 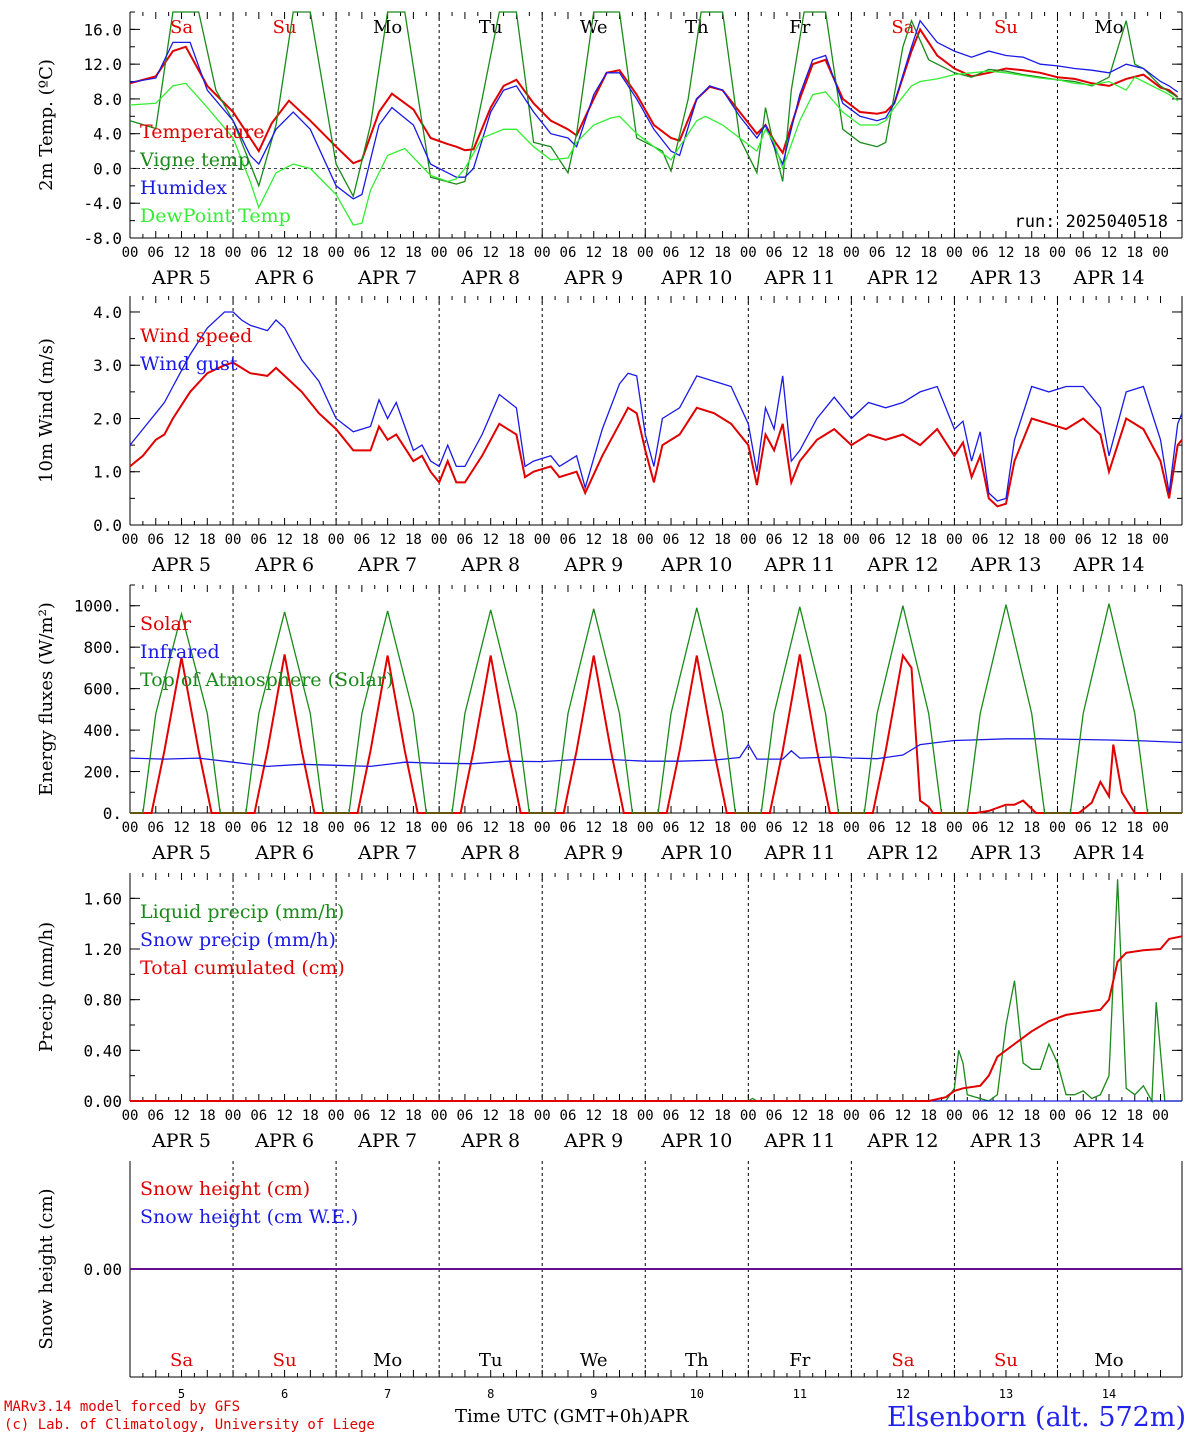 I want to click on flux-ytick-label: 1000., so click(x=98, y=606).